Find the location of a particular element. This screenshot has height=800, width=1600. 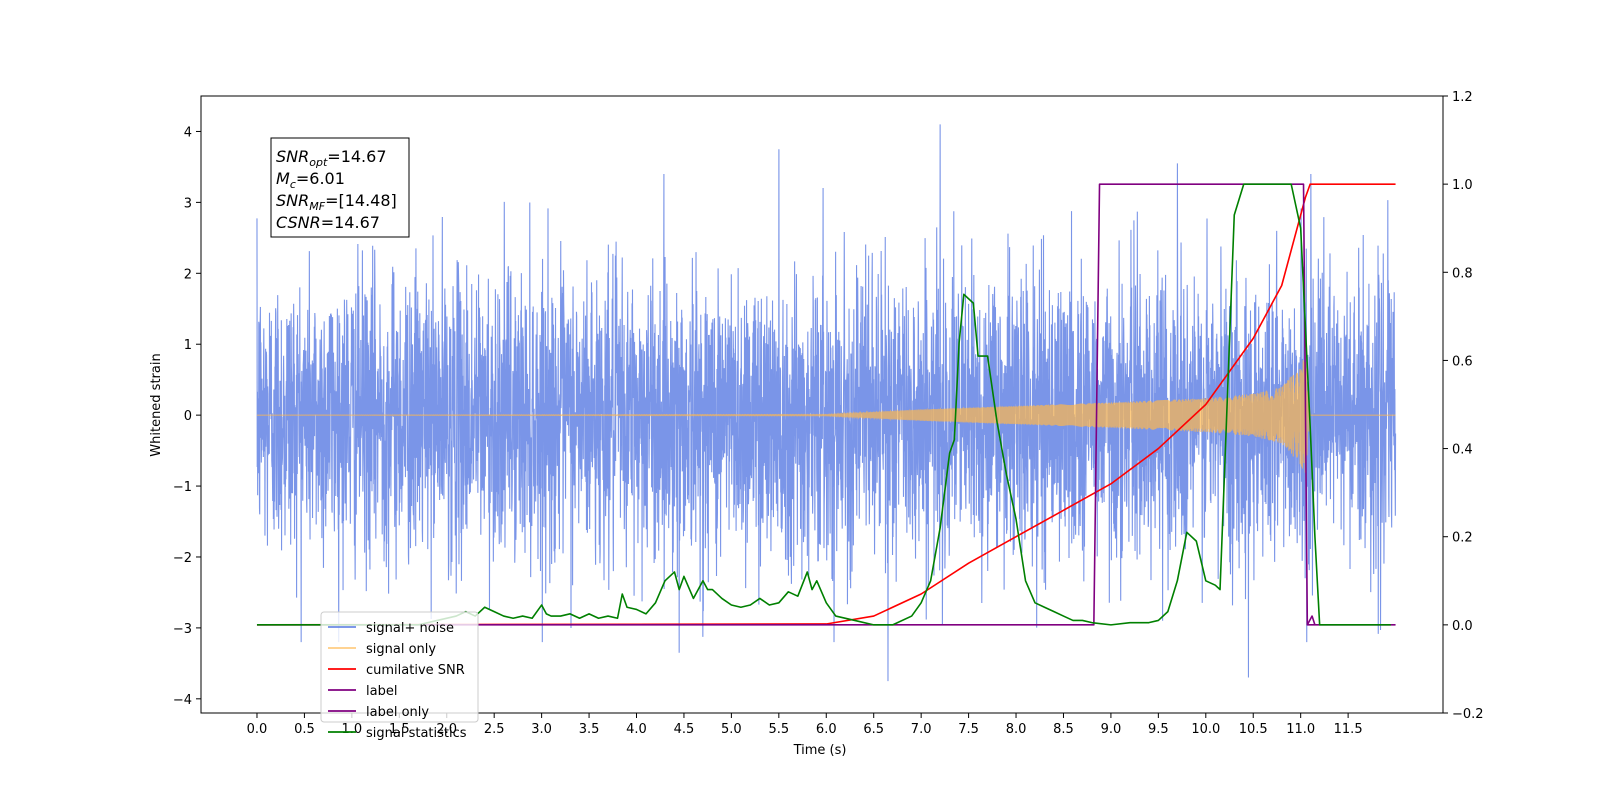

x-tick-label: 8.5 is located at coordinates (1063, 729).